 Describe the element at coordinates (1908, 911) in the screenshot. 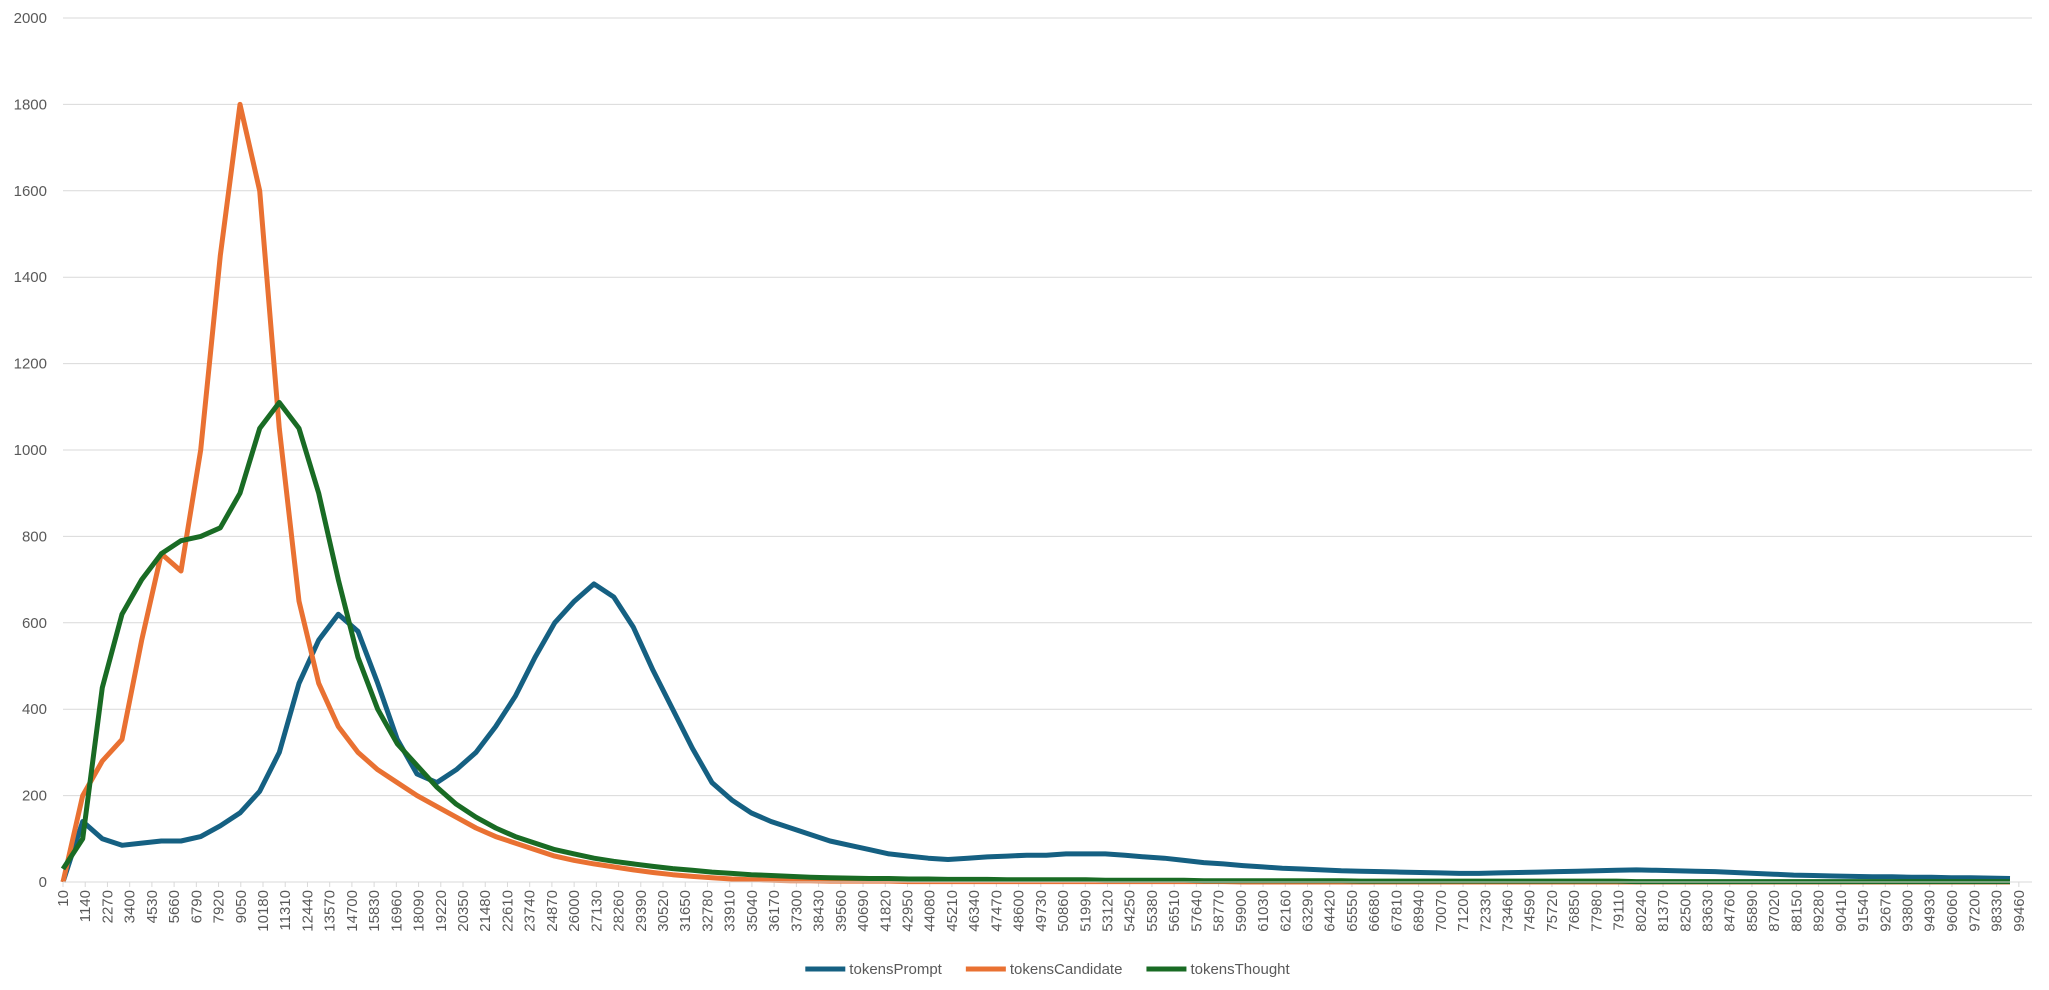

I see `x-tick-label: 93800` at that location.